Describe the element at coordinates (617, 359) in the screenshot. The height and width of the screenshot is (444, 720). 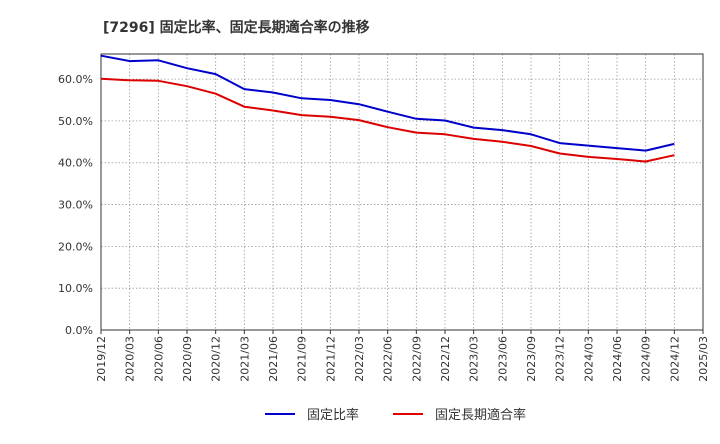
I see `x-tick-label: 2024/06` at that location.